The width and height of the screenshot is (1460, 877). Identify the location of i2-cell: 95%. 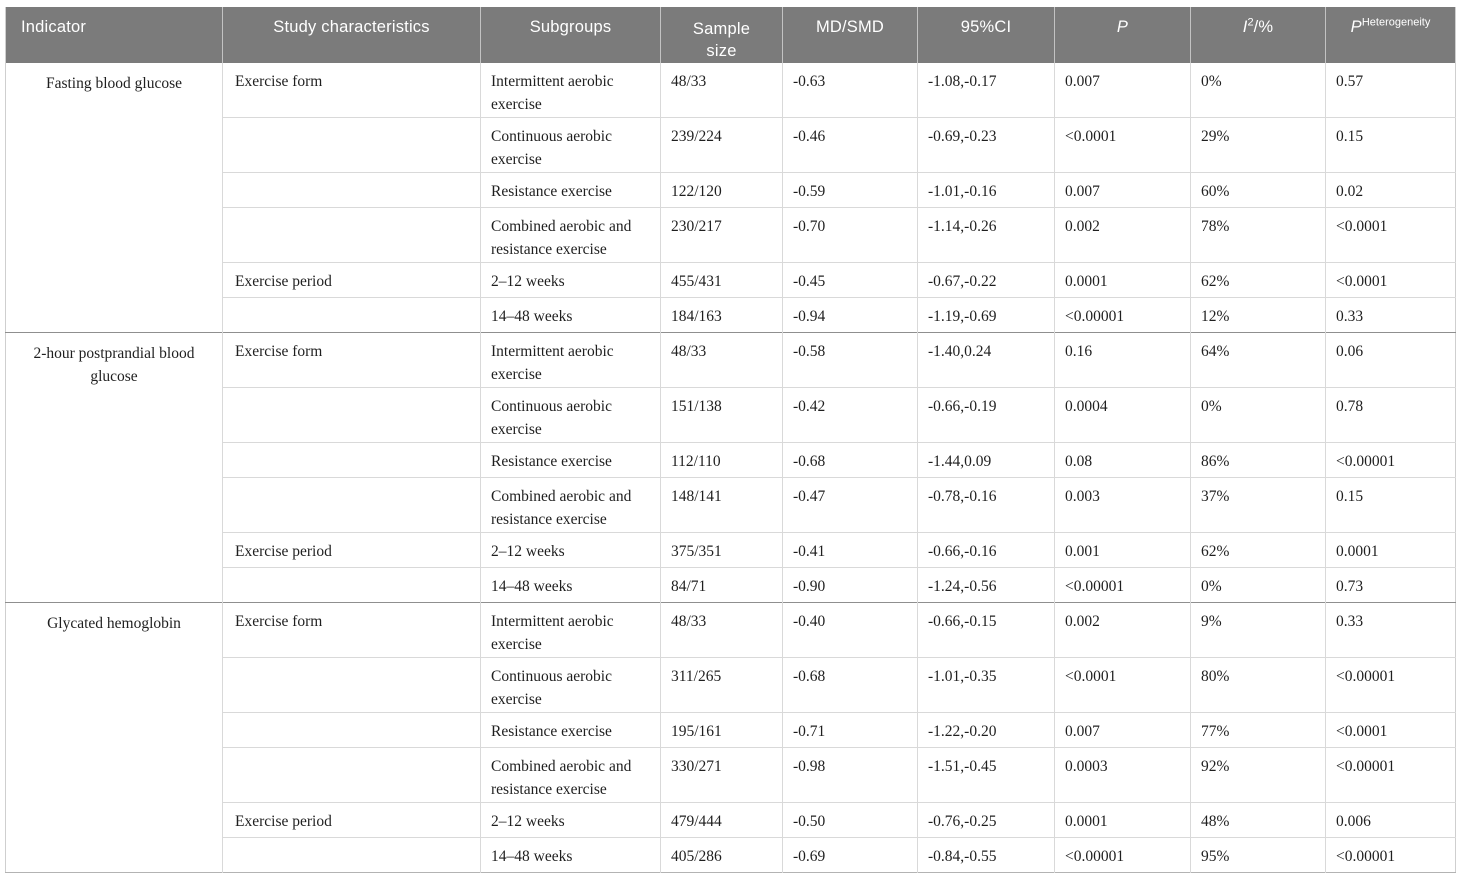
(1258, 855).